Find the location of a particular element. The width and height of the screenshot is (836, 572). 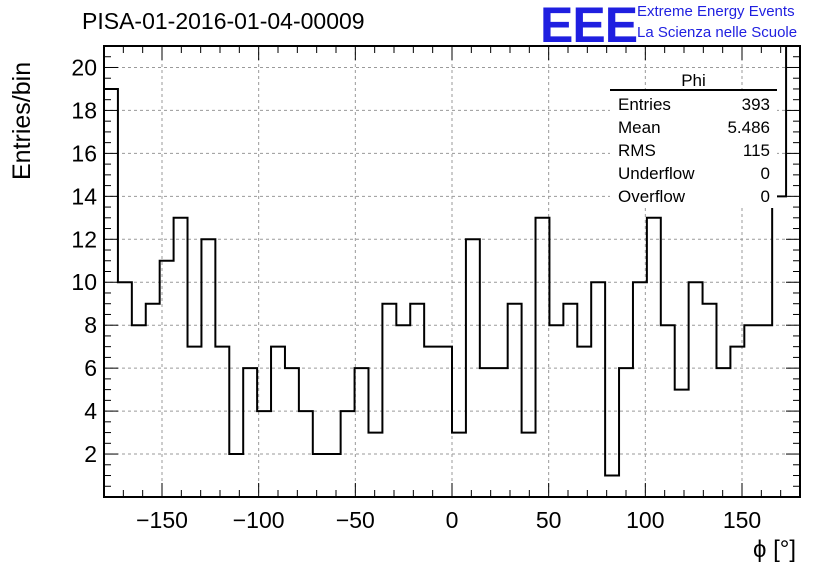

logo-tagline-2: La Scienza nelle Scuole is located at coordinates (717, 32).